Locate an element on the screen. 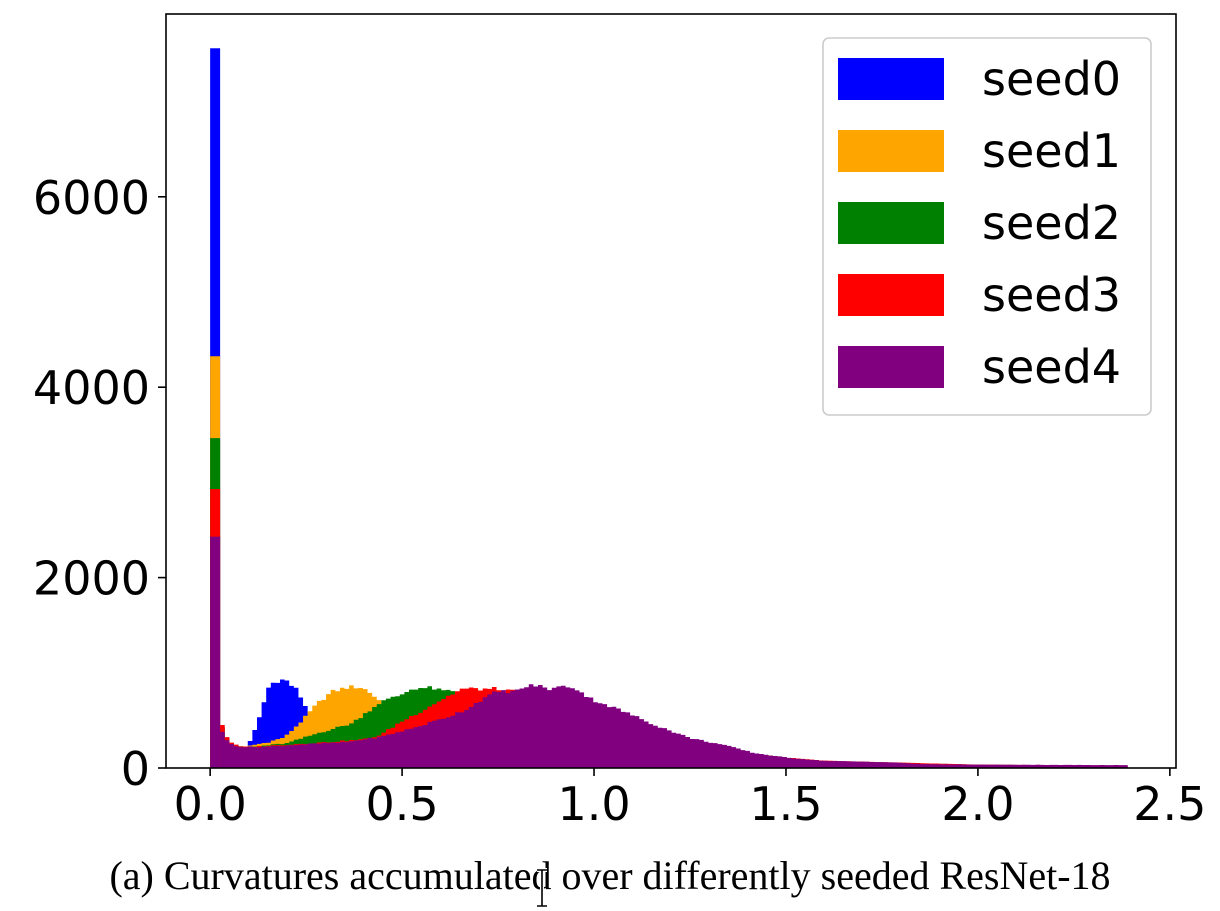 The width and height of the screenshot is (1220, 911). legend-label: seed1 is located at coordinates (1051, 151).